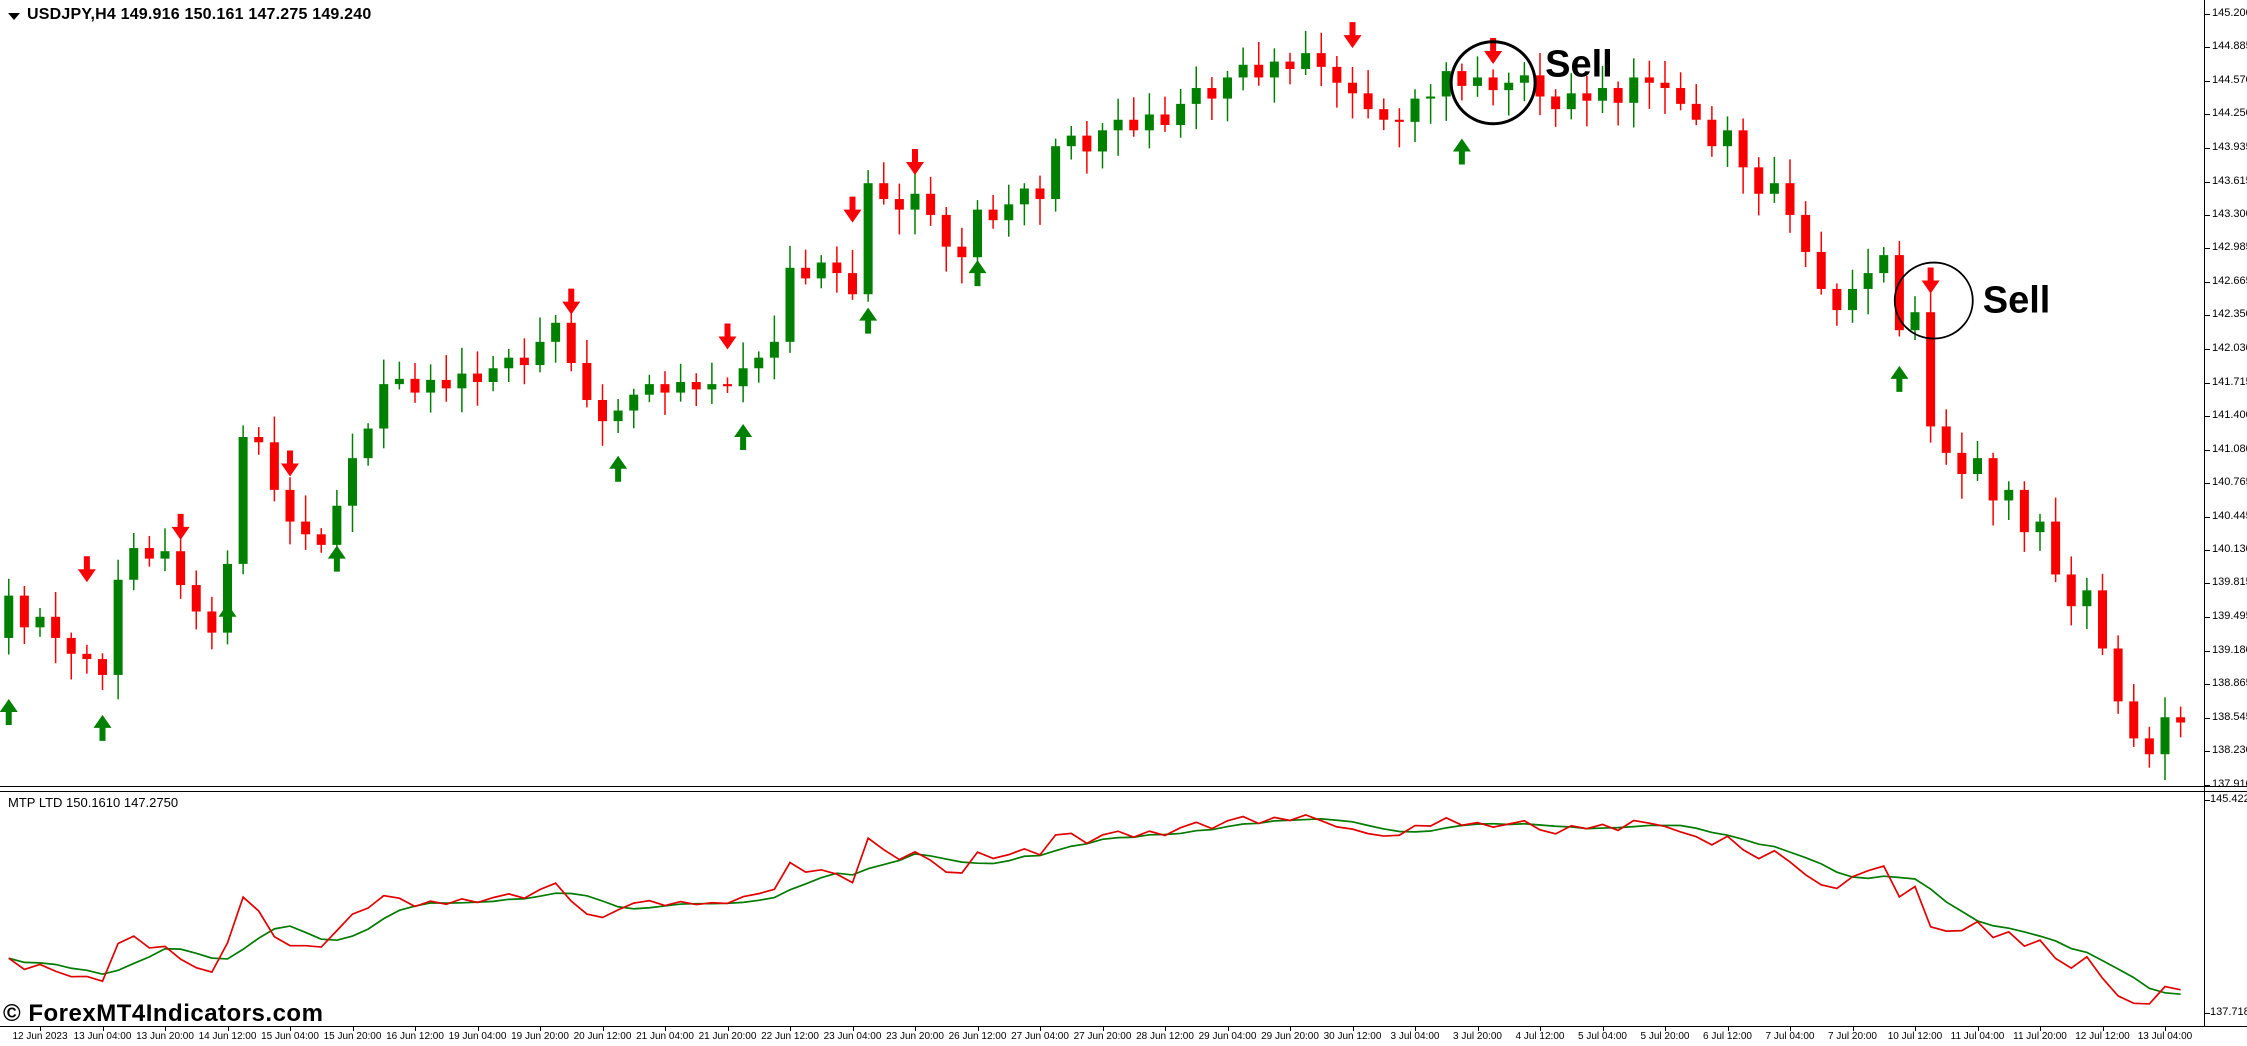 The width and height of the screenshot is (2247, 1046). Describe the element at coordinates (2165, 1036) in the screenshot. I see `time-axis-label: 13 Jul 04:00` at that location.